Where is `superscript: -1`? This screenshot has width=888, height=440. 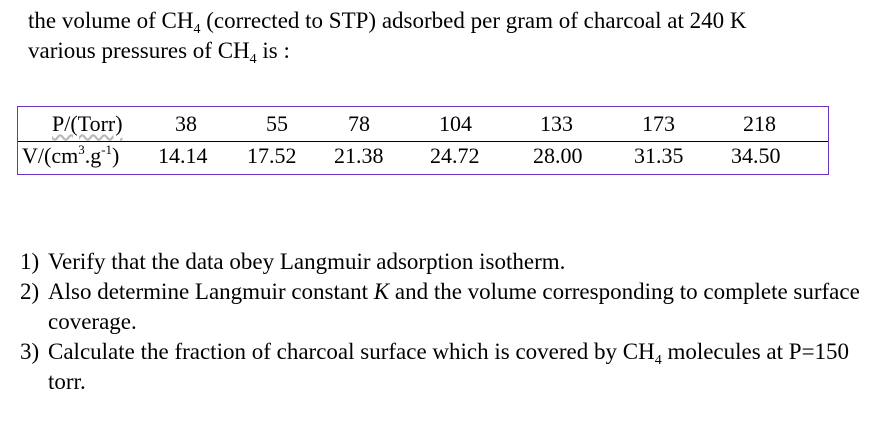 superscript: -1 is located at coordinates (107, 149).